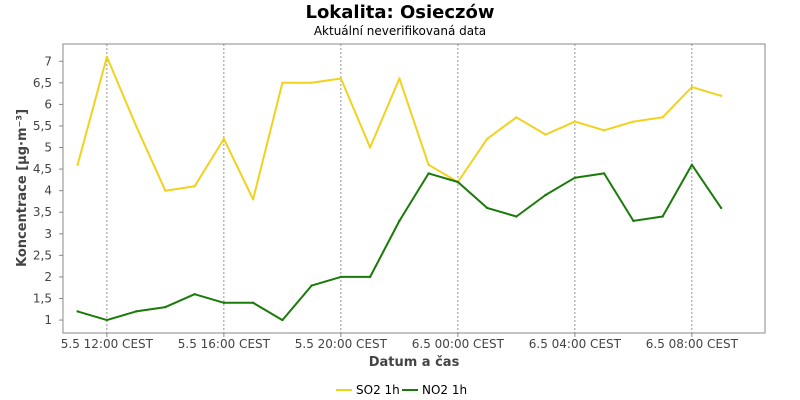 The width and height of the screenshot is (800, 400). Describe the element at coordinates (42, 169) in the screenshot. I see `y-tick-label: 4,5` at that location.